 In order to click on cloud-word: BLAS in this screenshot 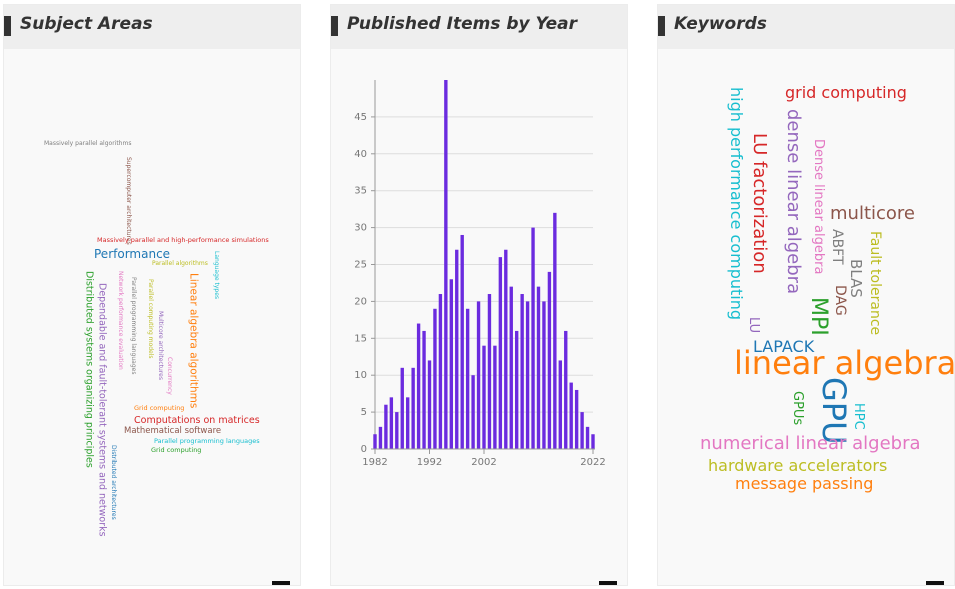, I will do `click(856, 278)`.